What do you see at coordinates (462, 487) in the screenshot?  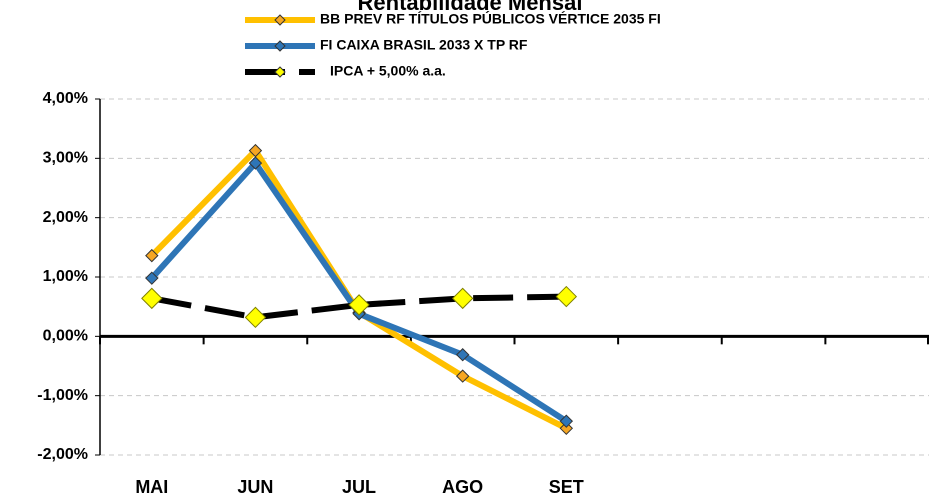 I see `x-tick-label: AGO` at bounding box center [462, 487].